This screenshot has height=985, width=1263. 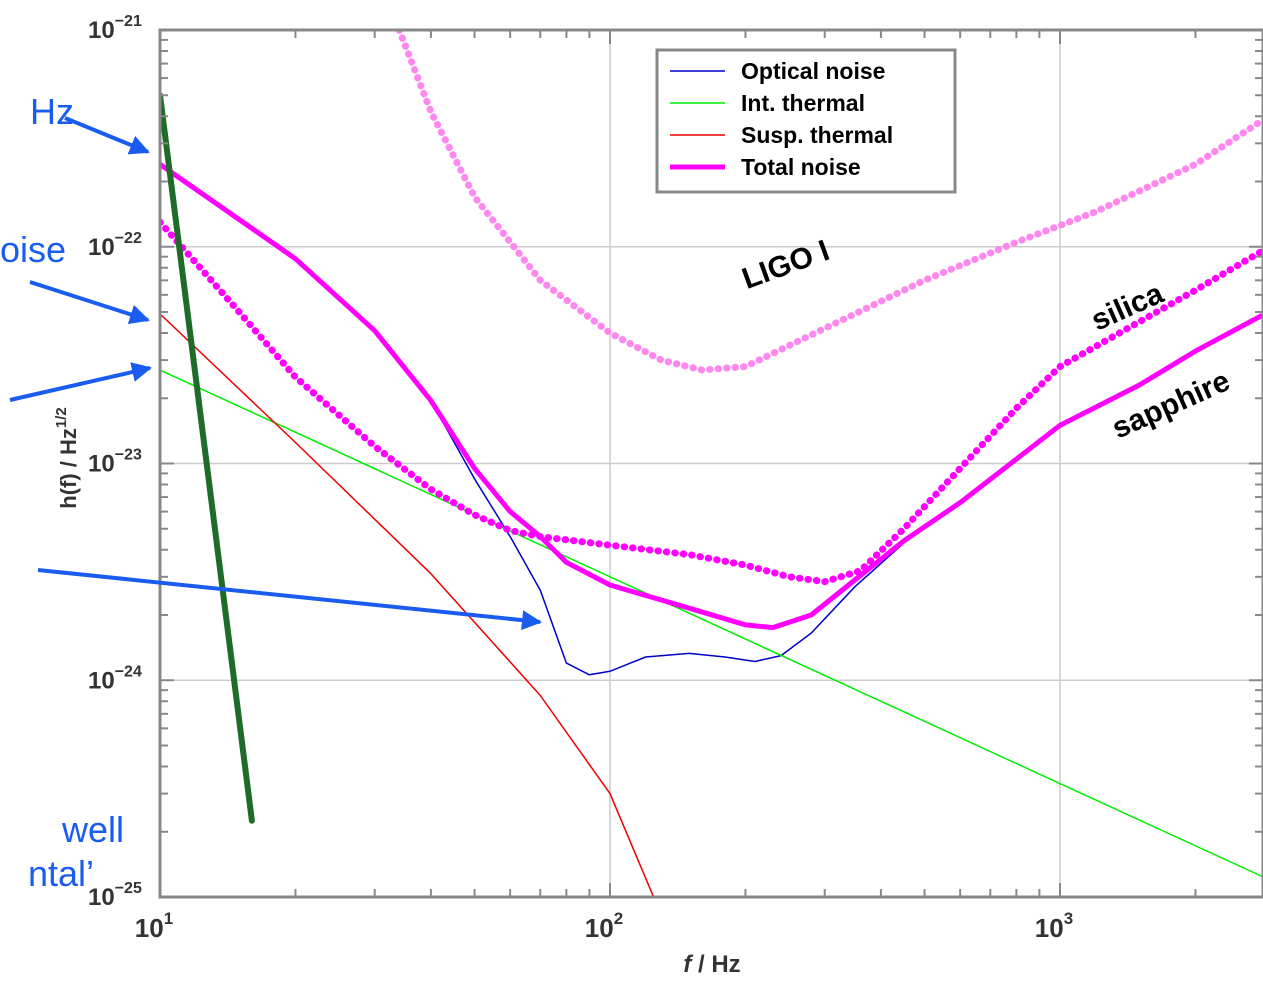 What do you see at coordinates (154, 926) in the screenshot?
I see `x-tick-label: 10¹` at bounding box center [154, 926].